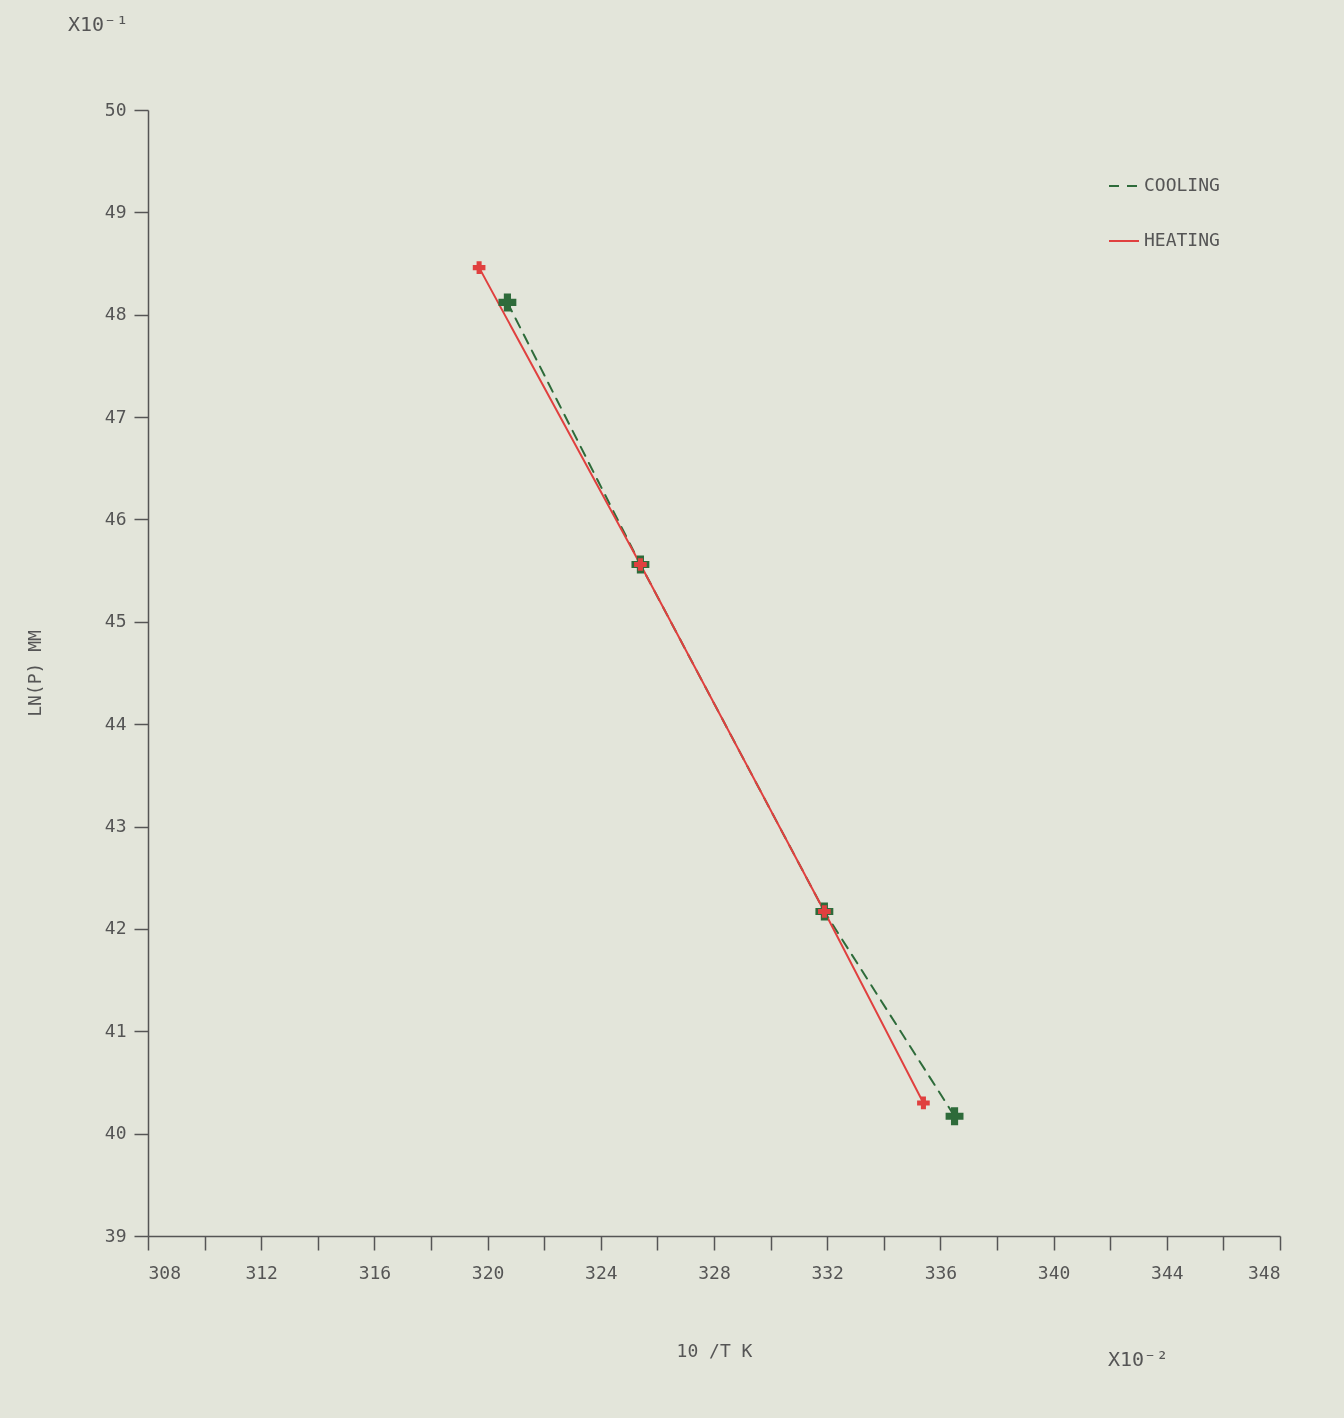 Image resolution: width=1344 pixels, height=1418 pixels. What do you see at coordinates (115, 518) in the screenshot?
I see `y-tick-label: 46` at bounding box center [115, 518].